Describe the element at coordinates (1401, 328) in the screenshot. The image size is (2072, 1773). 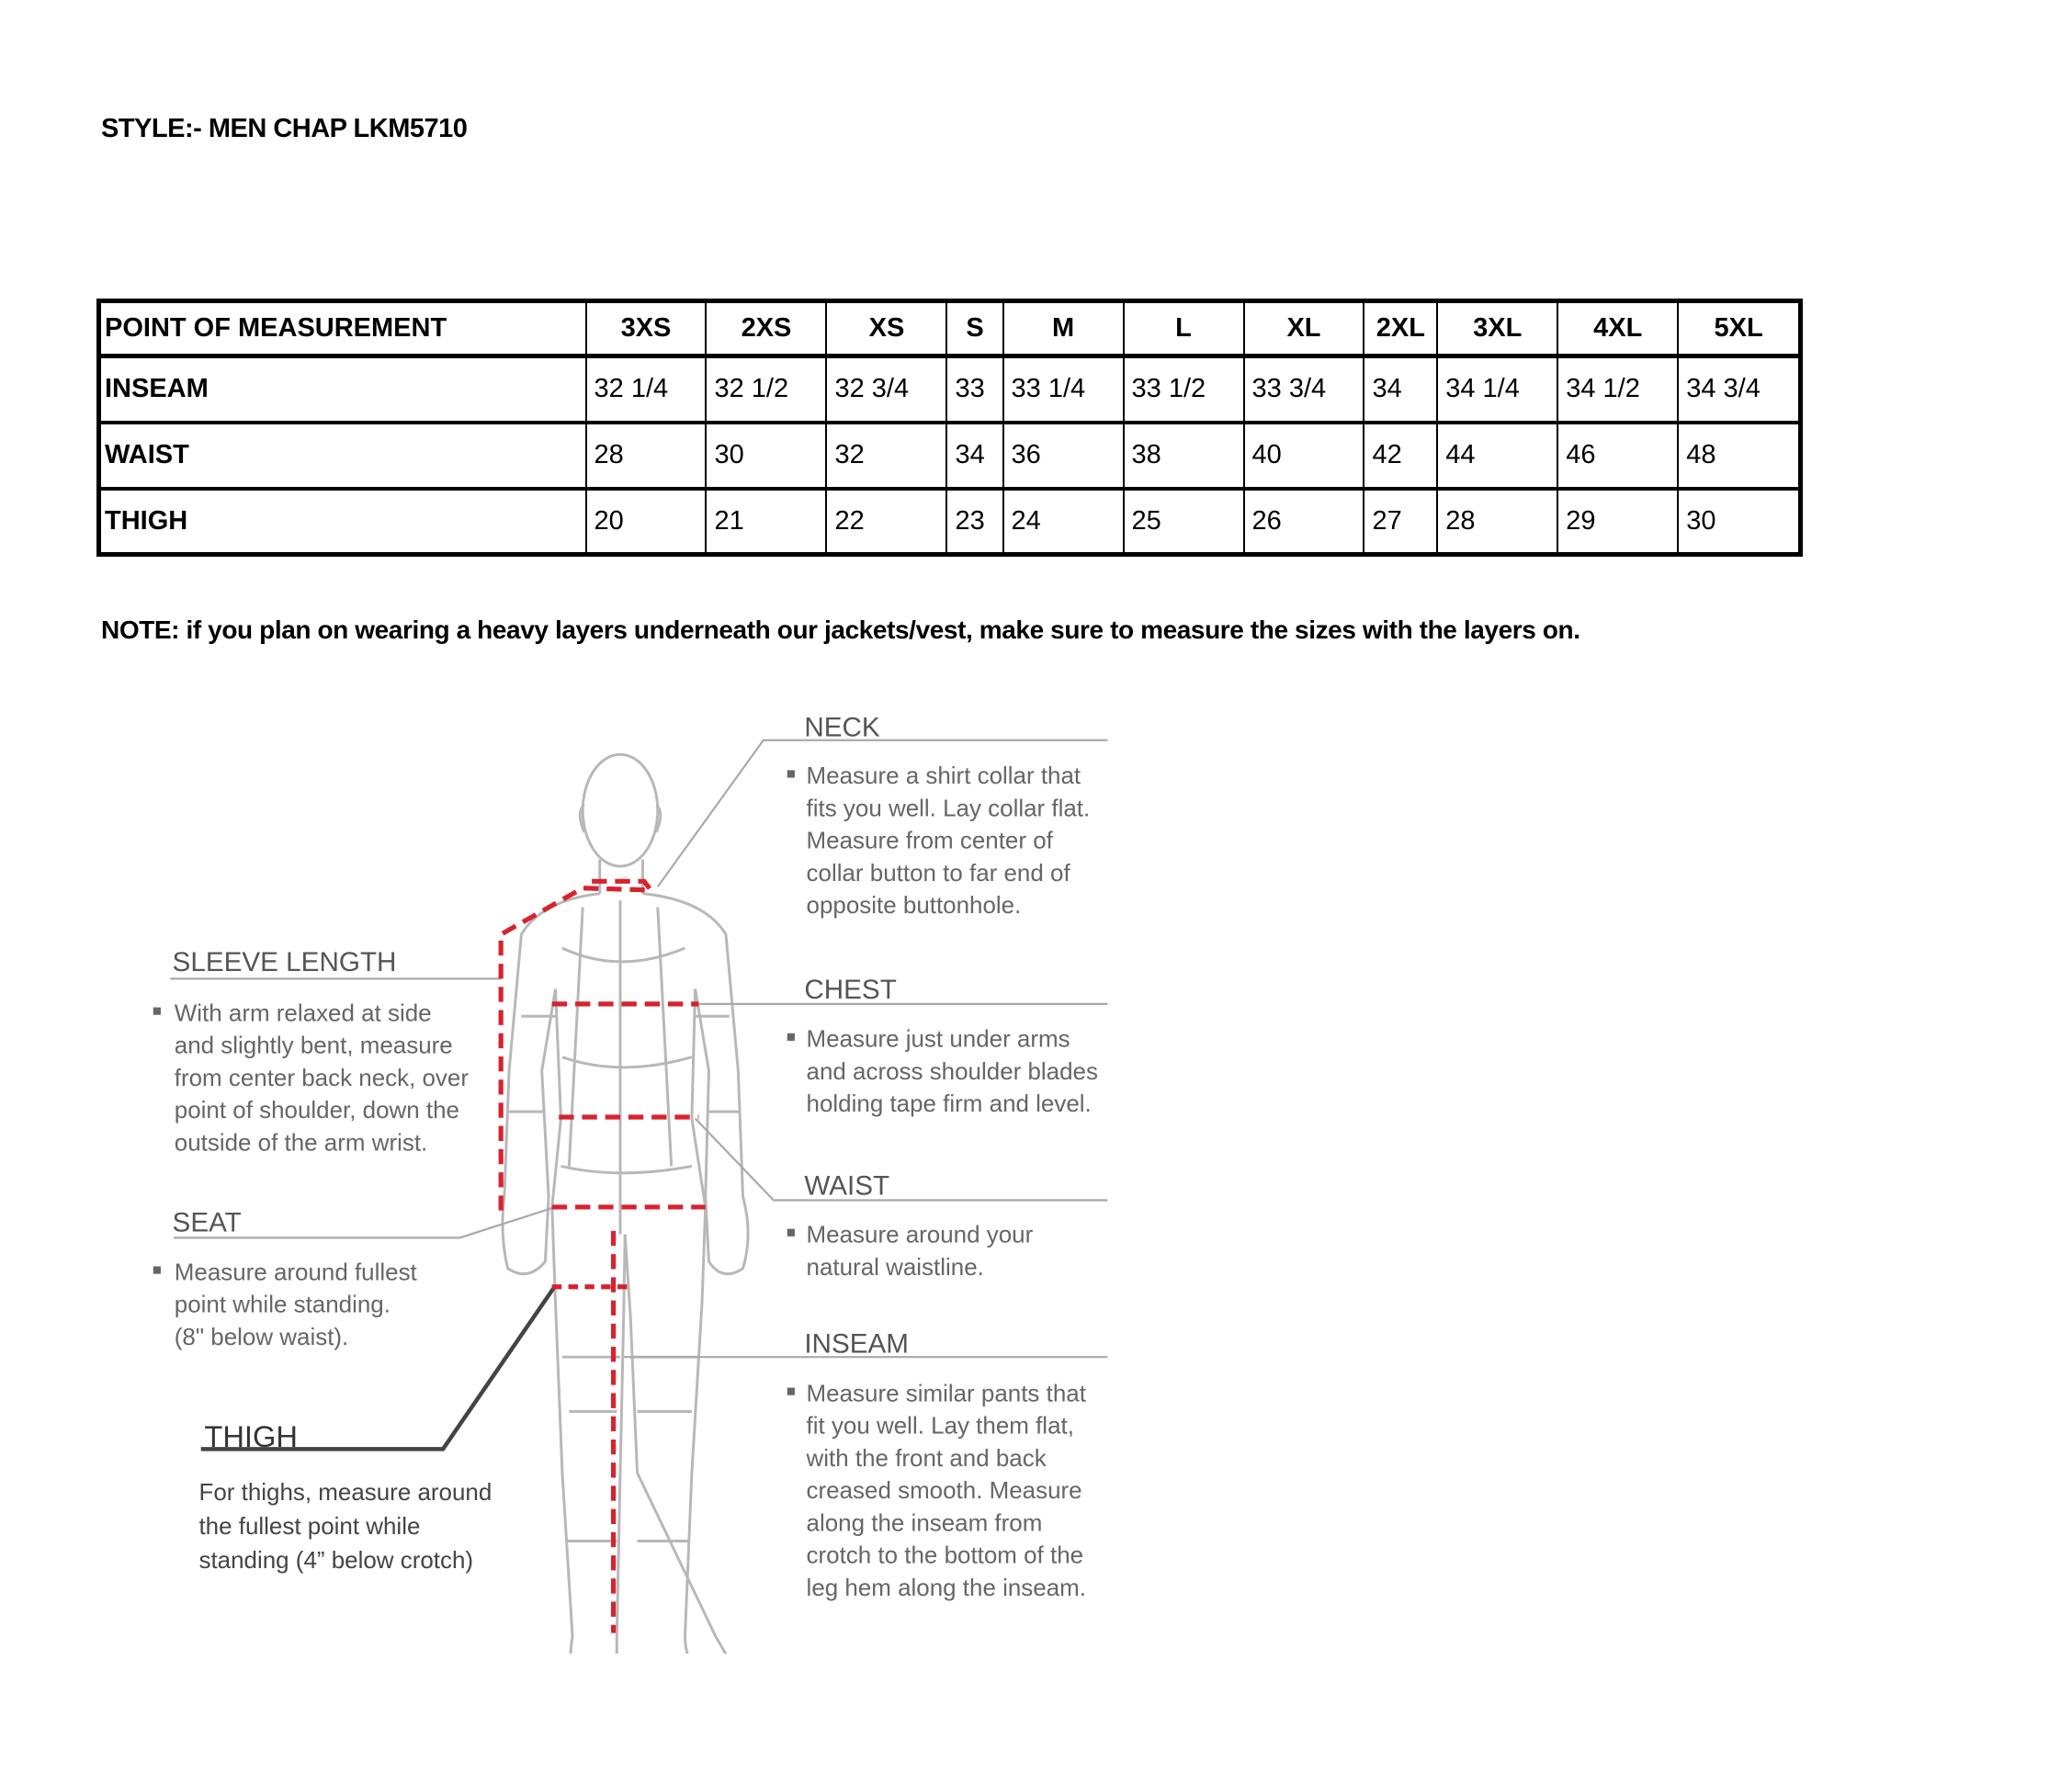
I see `header-size: 2XL` at that location.